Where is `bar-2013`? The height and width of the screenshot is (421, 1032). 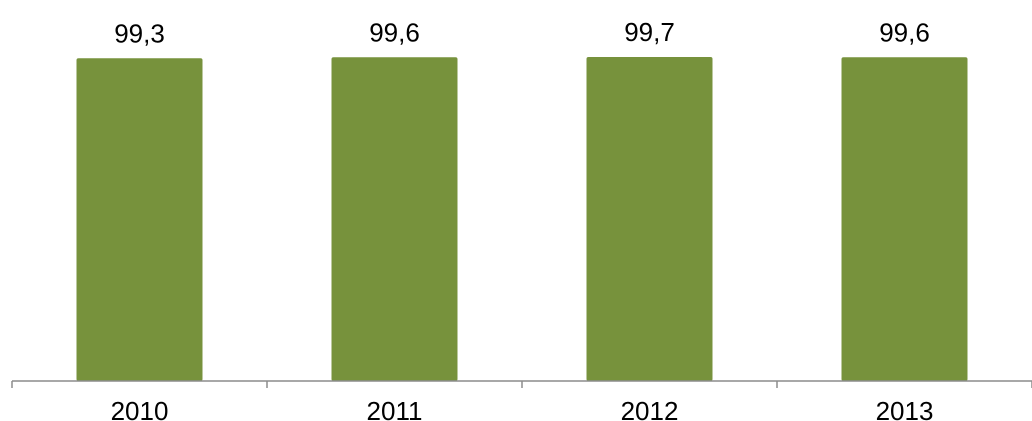 bar-2013 is located at coordinates (904, 219).